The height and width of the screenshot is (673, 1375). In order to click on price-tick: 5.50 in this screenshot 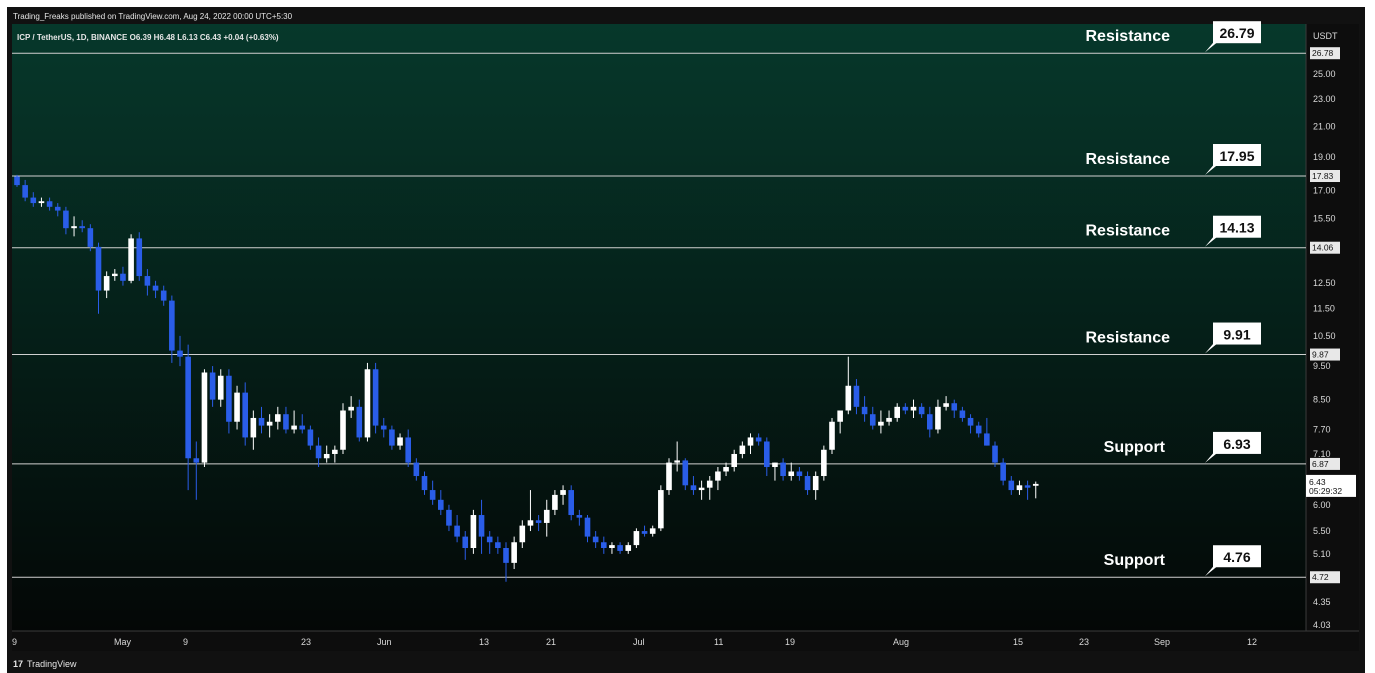, I will do `click(1322, 531)`.